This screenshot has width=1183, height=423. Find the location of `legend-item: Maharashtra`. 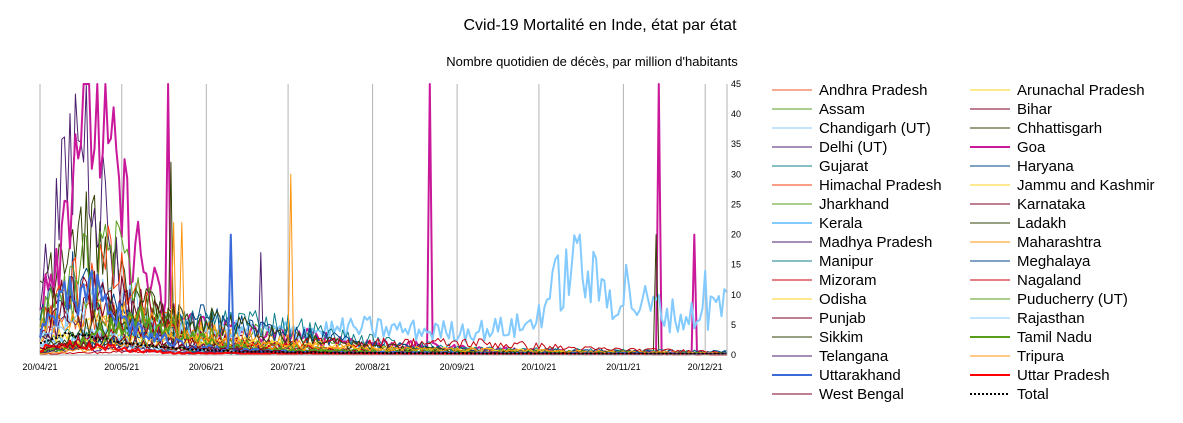

legend-item: Maharashtra is located at coordinates (1036, 242).